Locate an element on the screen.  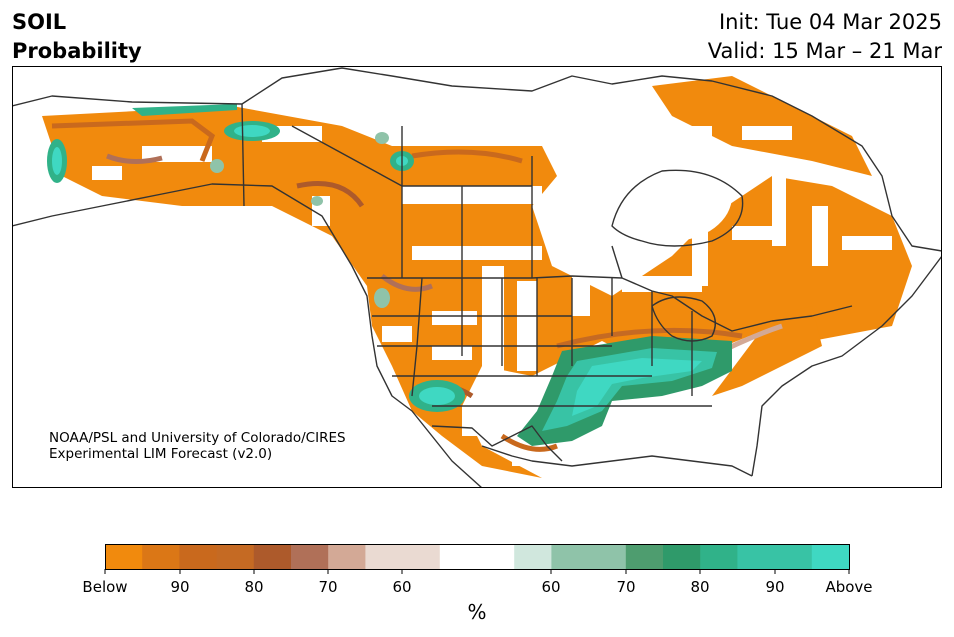
map-title: SOIL Probability is located at coordinates (77, 37).